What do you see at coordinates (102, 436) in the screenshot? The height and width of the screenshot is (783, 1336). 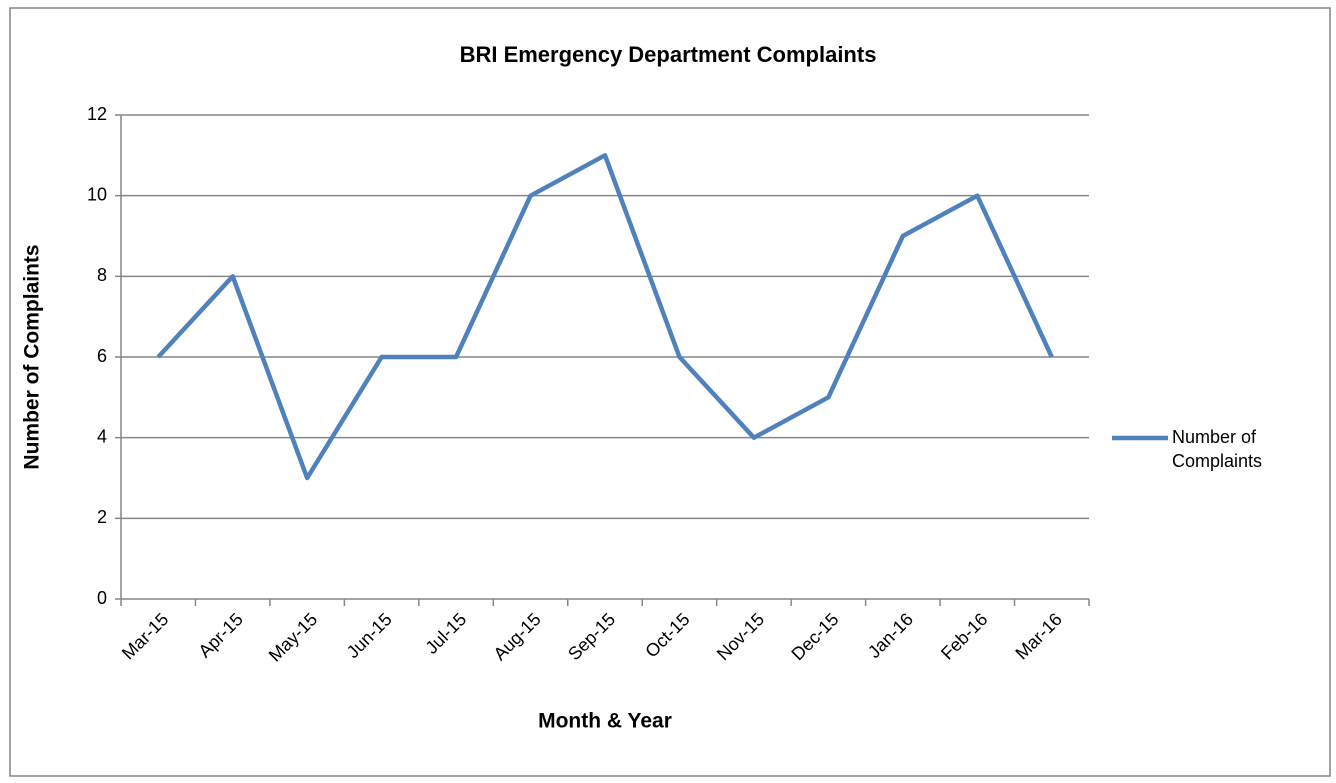 I see `y-tick-label: 4` at bounding box center [102, 436].